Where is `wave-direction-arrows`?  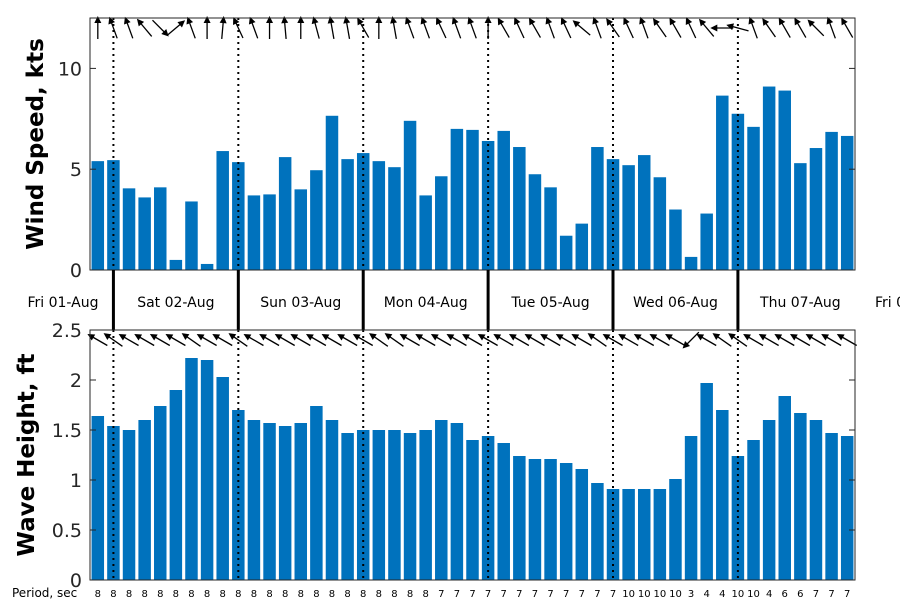
wave-direction-arrows is located at coordinates (472, 340).